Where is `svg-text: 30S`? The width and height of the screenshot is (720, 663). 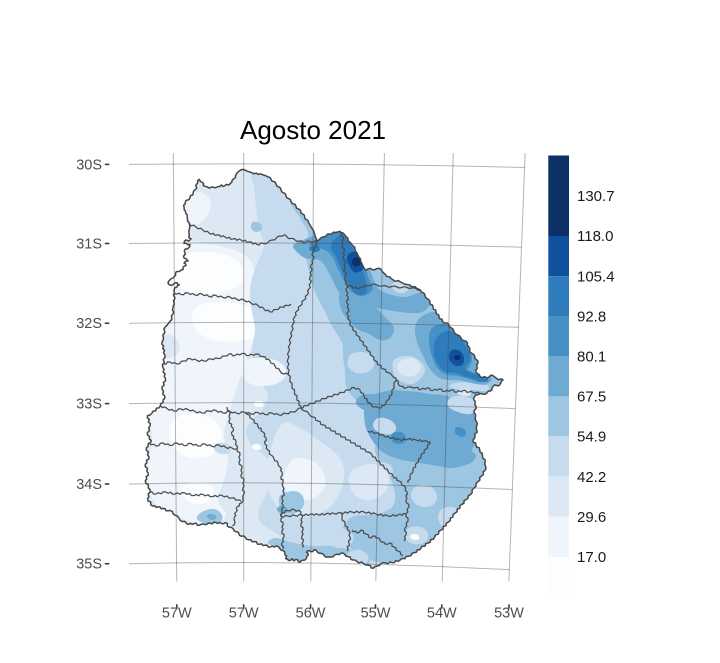
svg-text: 30S is located at coordinates (89, 165).